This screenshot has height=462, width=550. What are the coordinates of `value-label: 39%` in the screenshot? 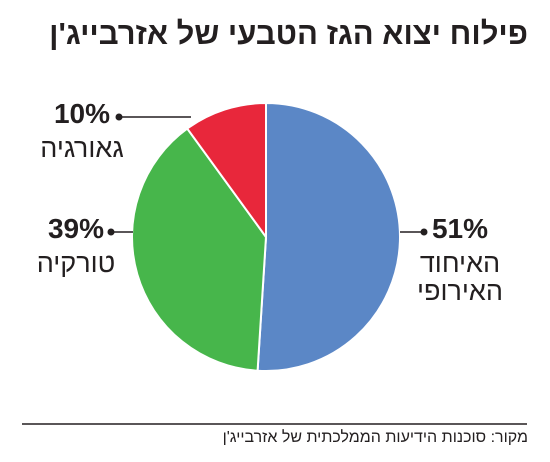 It's located at (76, 228).